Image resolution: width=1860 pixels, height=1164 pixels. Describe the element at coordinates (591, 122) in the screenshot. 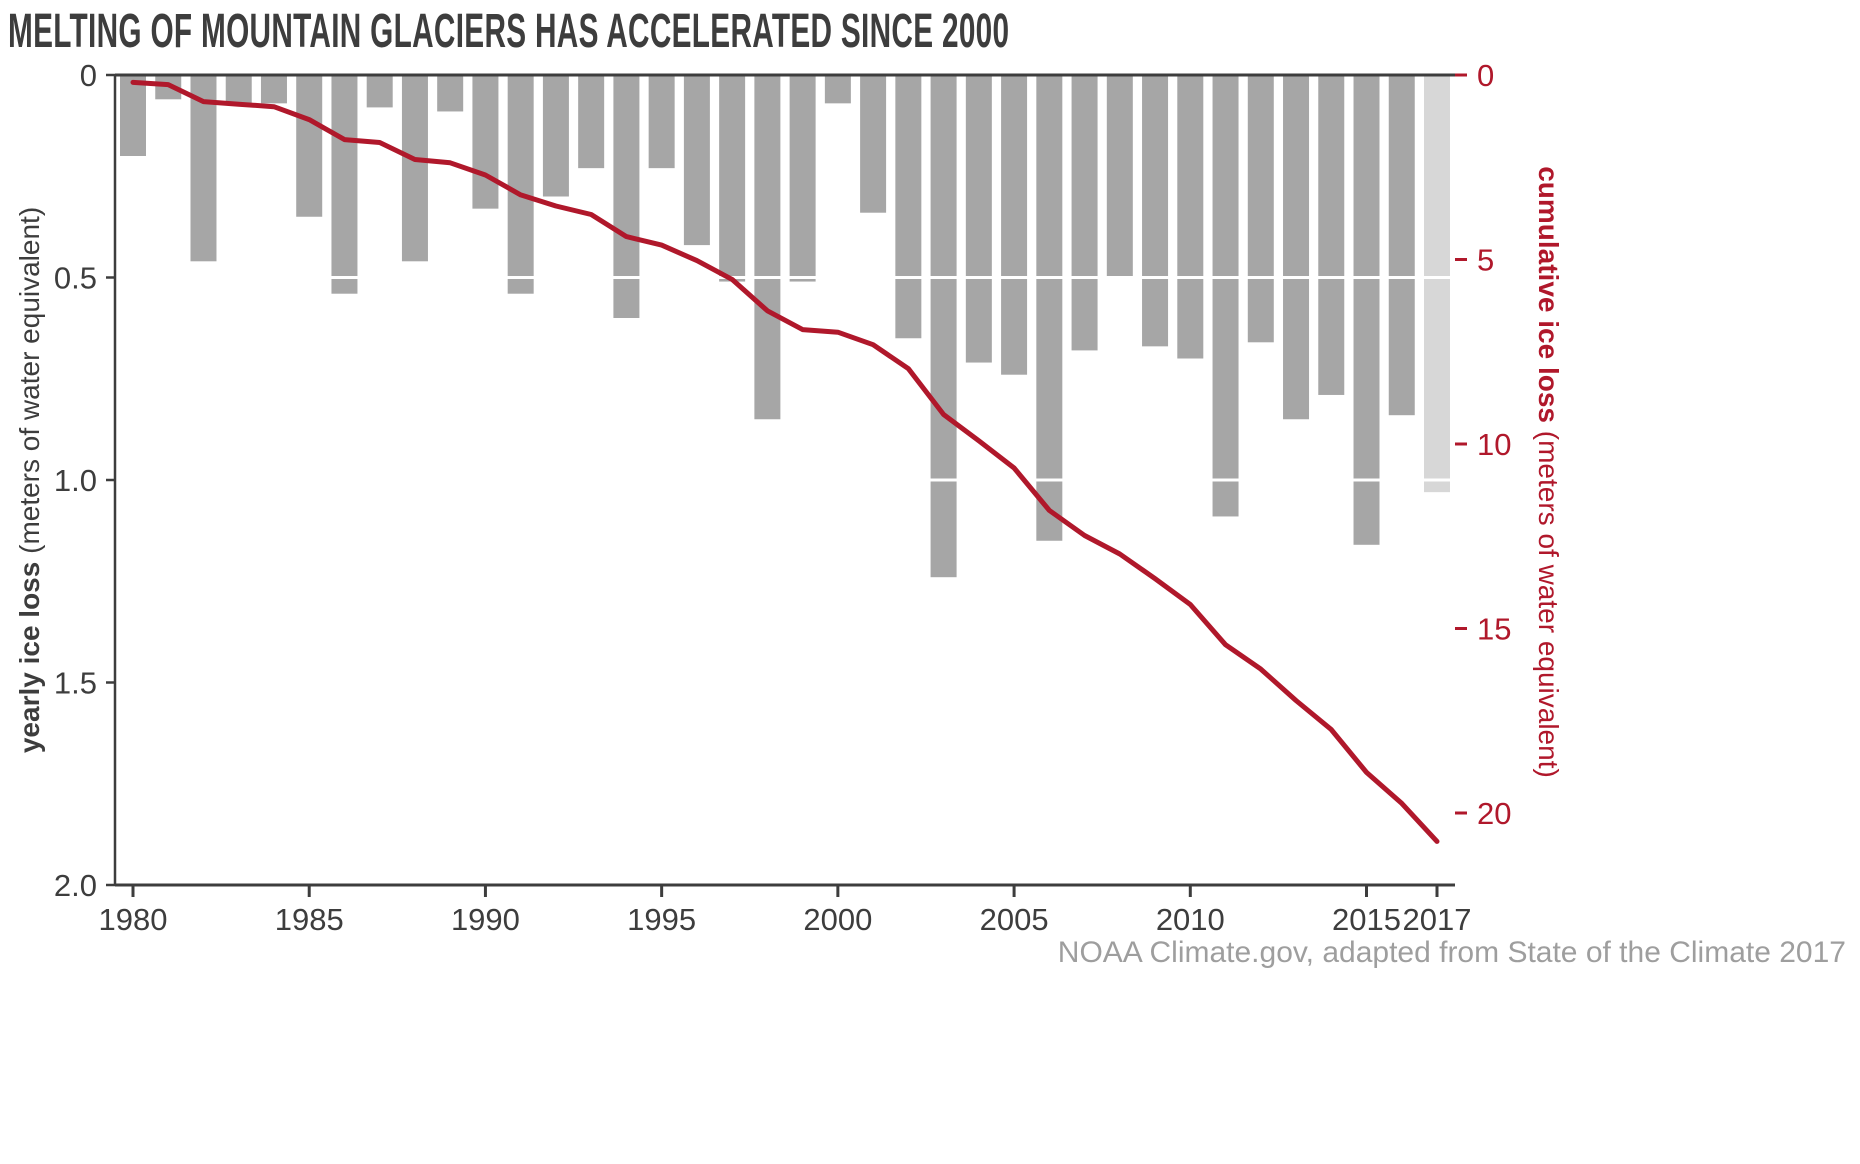

I see `bar-1993` at that location.